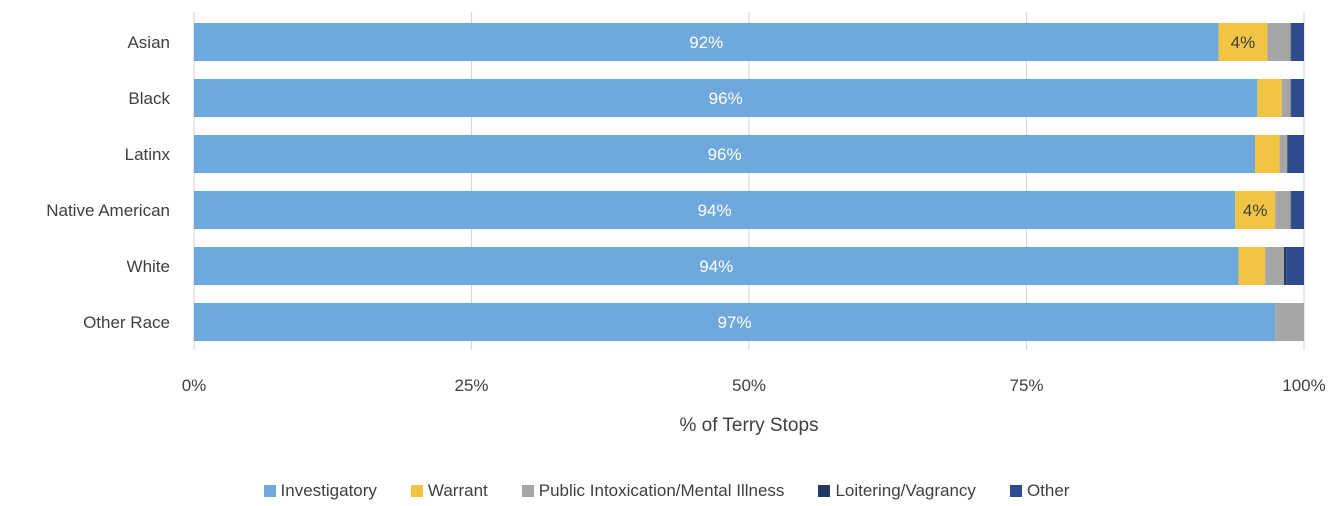 The width and height of the screenshot is (1333, 506). I want to click on legend-item: Loitering/Vagrancy, so click(897, 491).